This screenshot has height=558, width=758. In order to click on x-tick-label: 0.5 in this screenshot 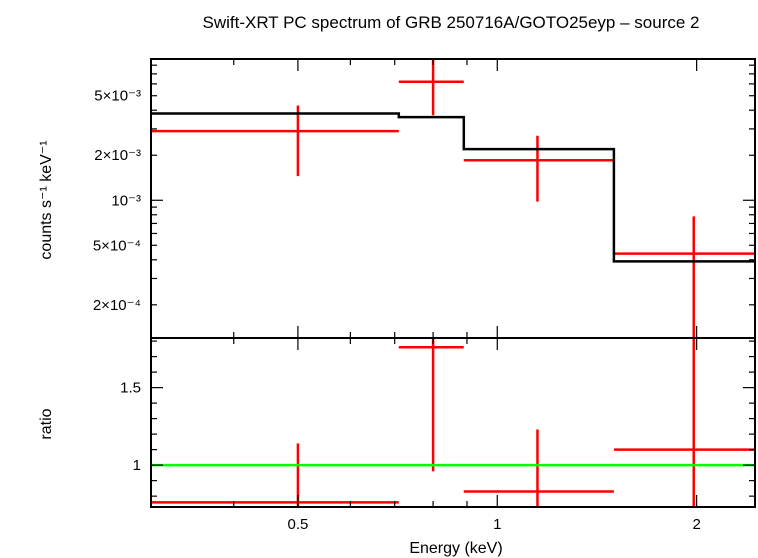, I will do `click(297, 524)`.